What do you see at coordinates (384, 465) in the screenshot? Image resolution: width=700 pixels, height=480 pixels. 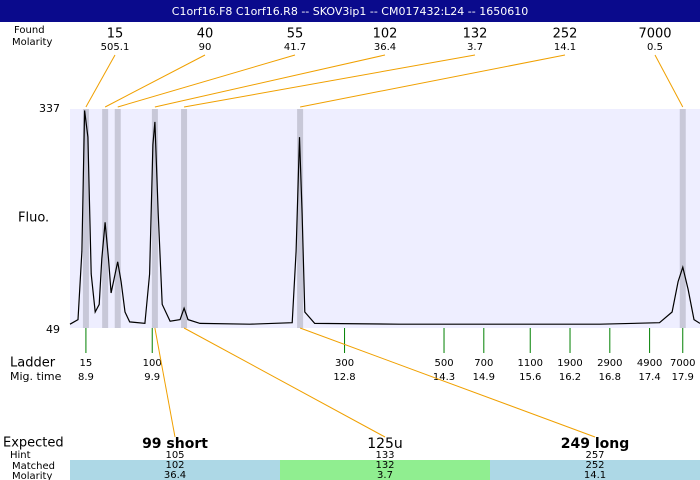 I see `expected-matched: 132` at bounding box center [384, 465].